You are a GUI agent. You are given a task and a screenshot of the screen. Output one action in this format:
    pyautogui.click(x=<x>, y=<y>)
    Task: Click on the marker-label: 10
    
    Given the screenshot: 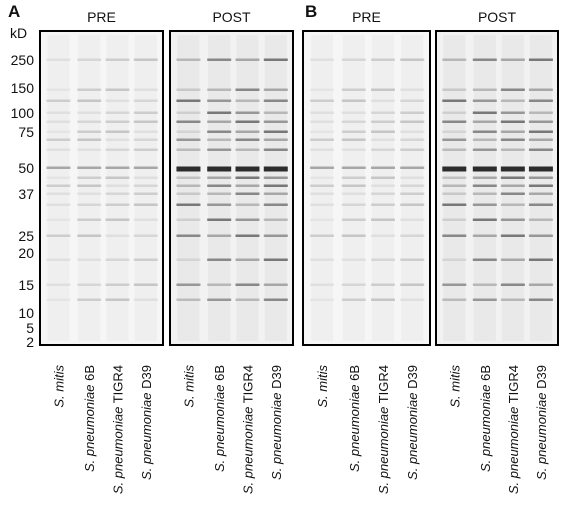 What is the action you would take?
    pyautogui.click(x=26, y=313)
    